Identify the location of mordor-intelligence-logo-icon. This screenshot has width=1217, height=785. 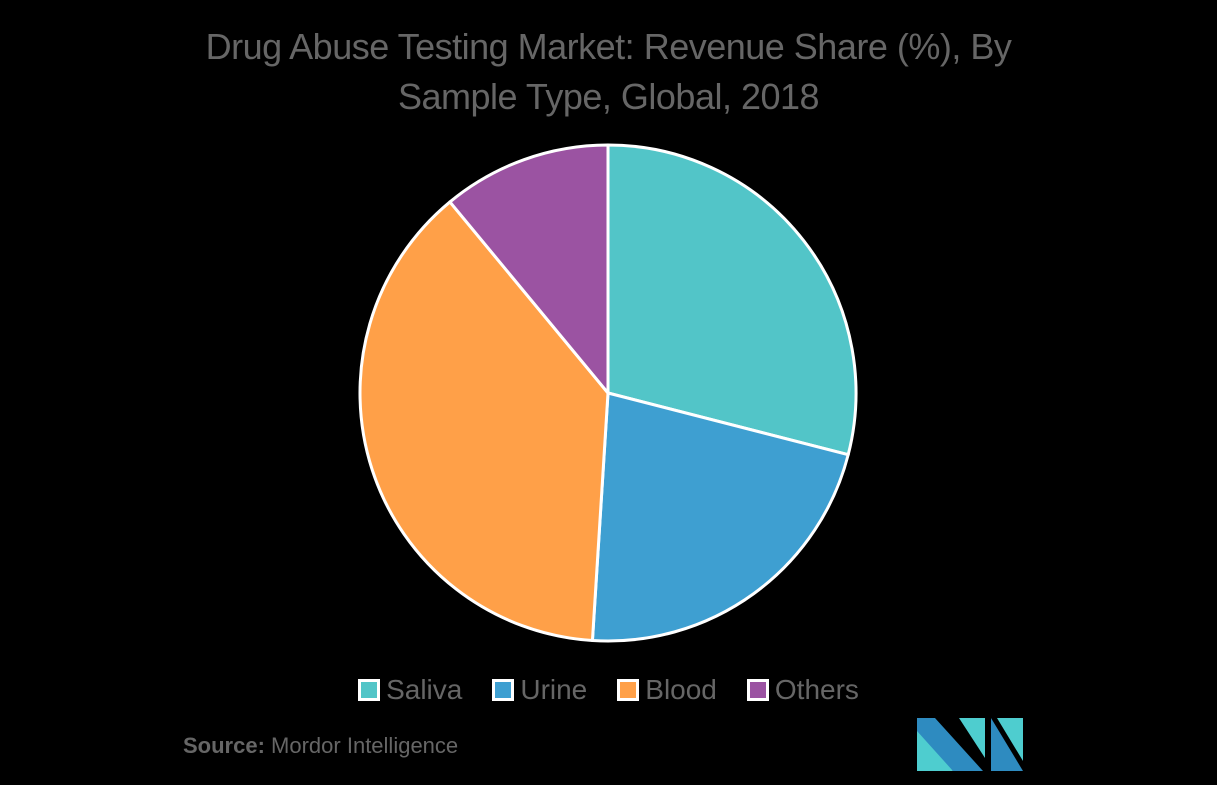
(970, 744).